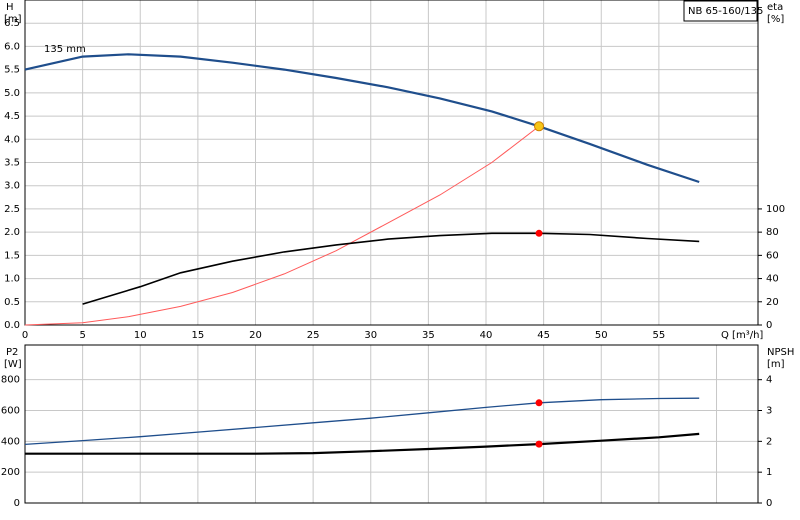 This screenshot has height=520, width=800. What do you see at coordinates (769, 441) in the screenshot?
I see `y2-tick-label: 2` at bounding box center [769, 441].